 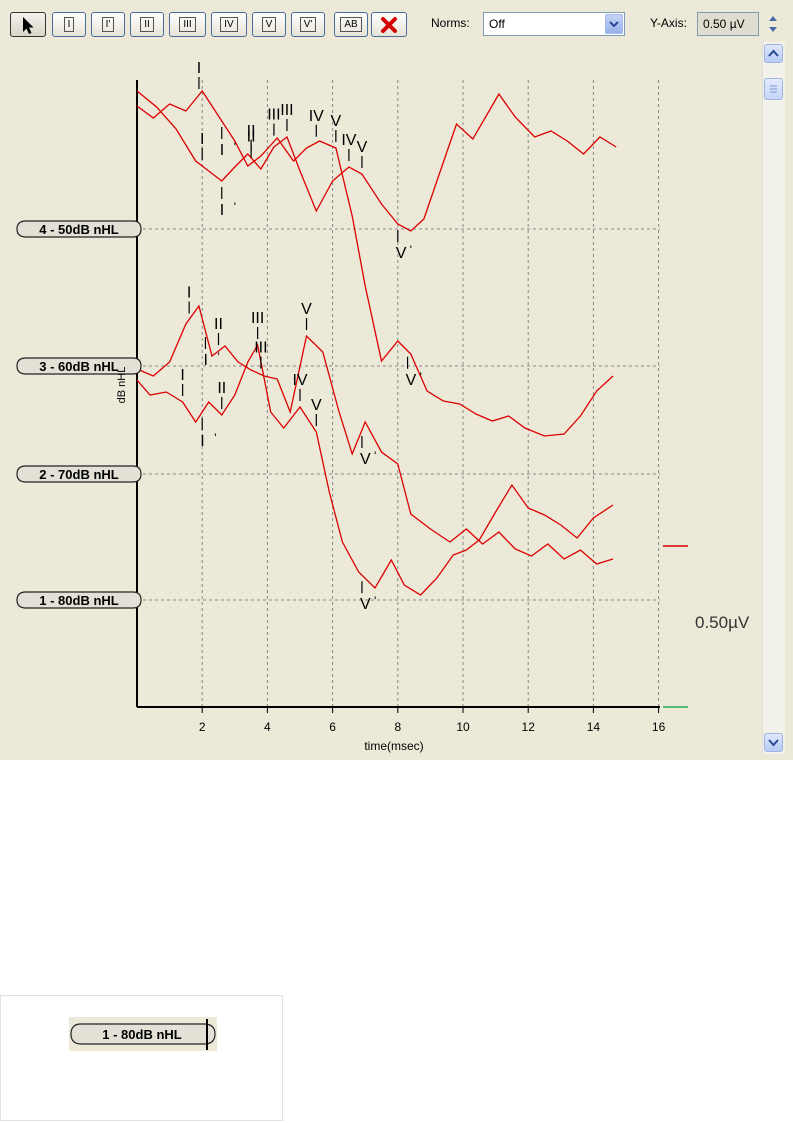 I want to click on yaxis-scale-field: 0.50 µV, so click(x=728, y=24).